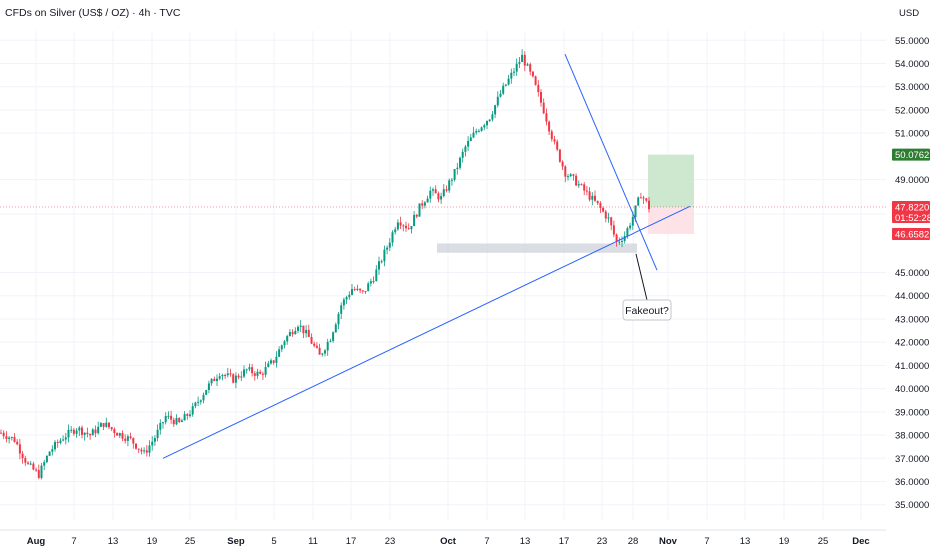 This screenshot has height=550, width=932. I want to click on price-tag, so click(911, 154).